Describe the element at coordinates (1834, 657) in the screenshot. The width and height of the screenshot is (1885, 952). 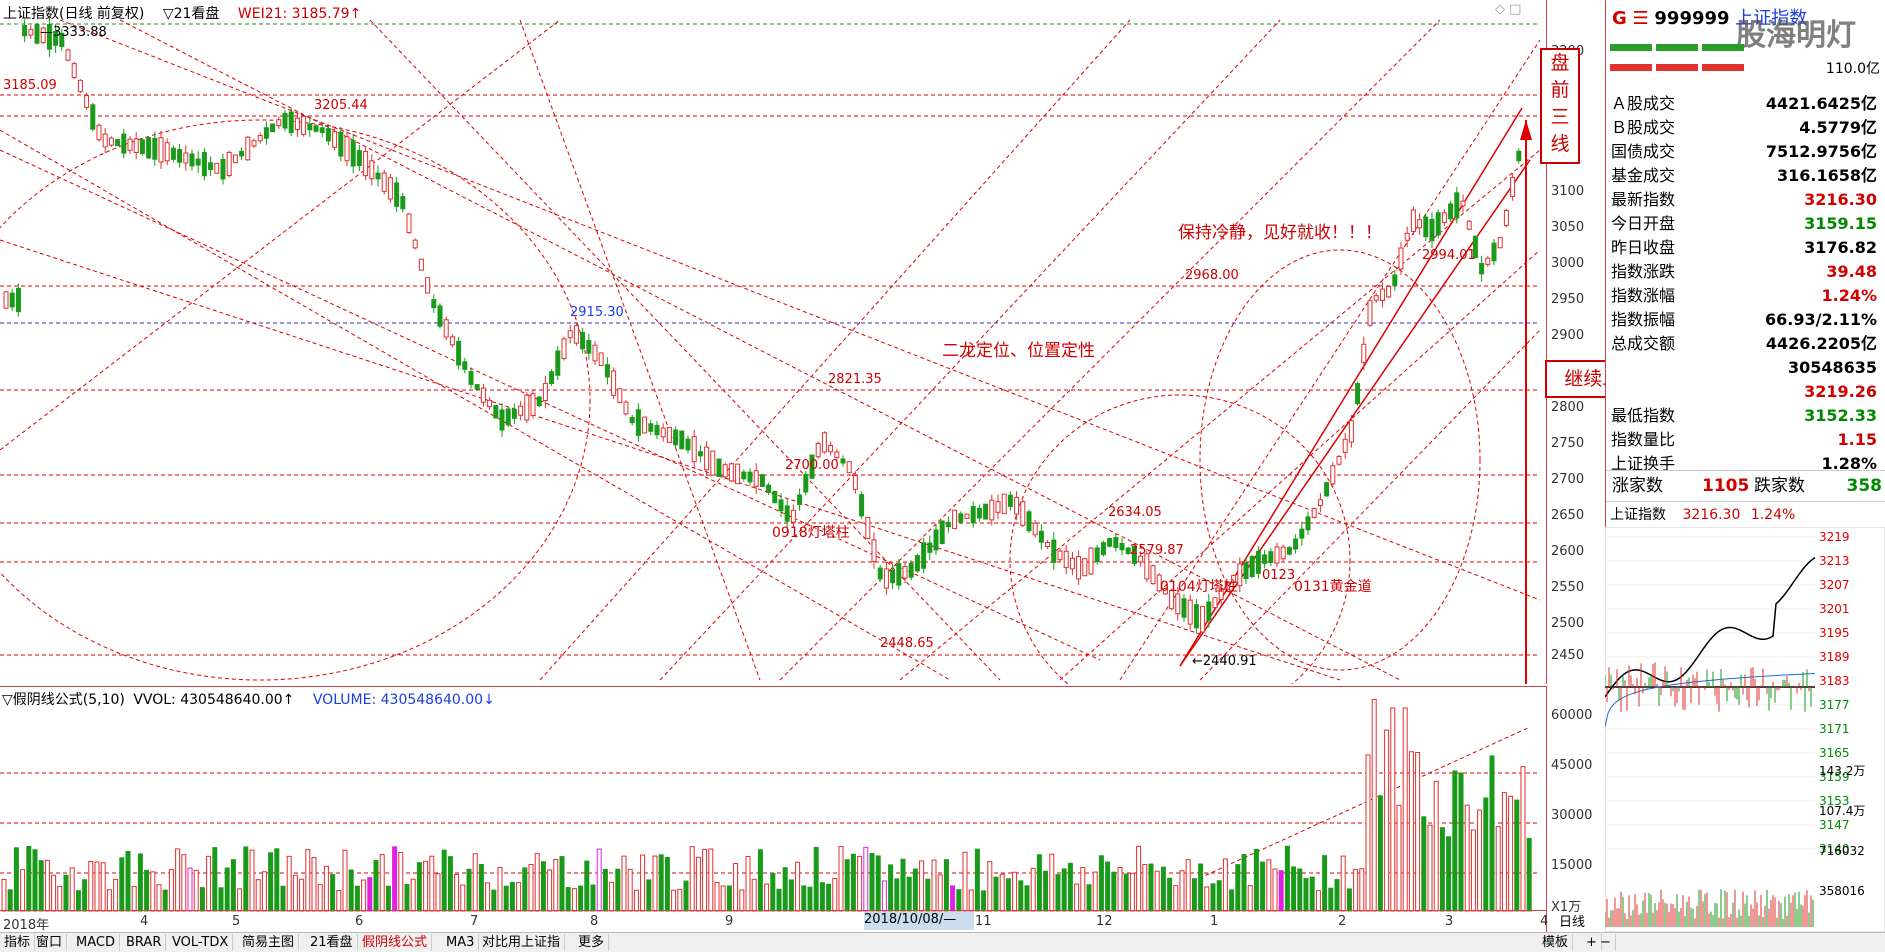
I see `mini-tick: 3189` at that location.